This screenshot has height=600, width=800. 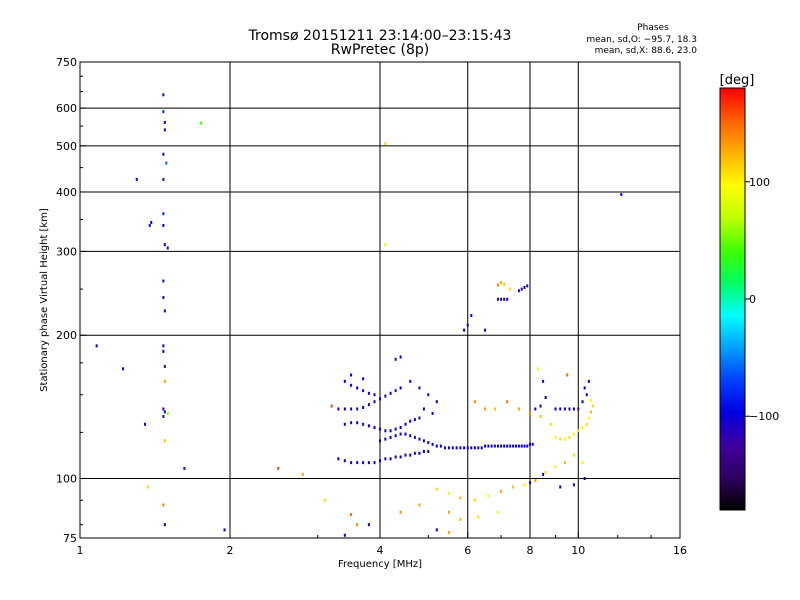 I want to click on y-tick-label: 400, so click(x=66, y=192).